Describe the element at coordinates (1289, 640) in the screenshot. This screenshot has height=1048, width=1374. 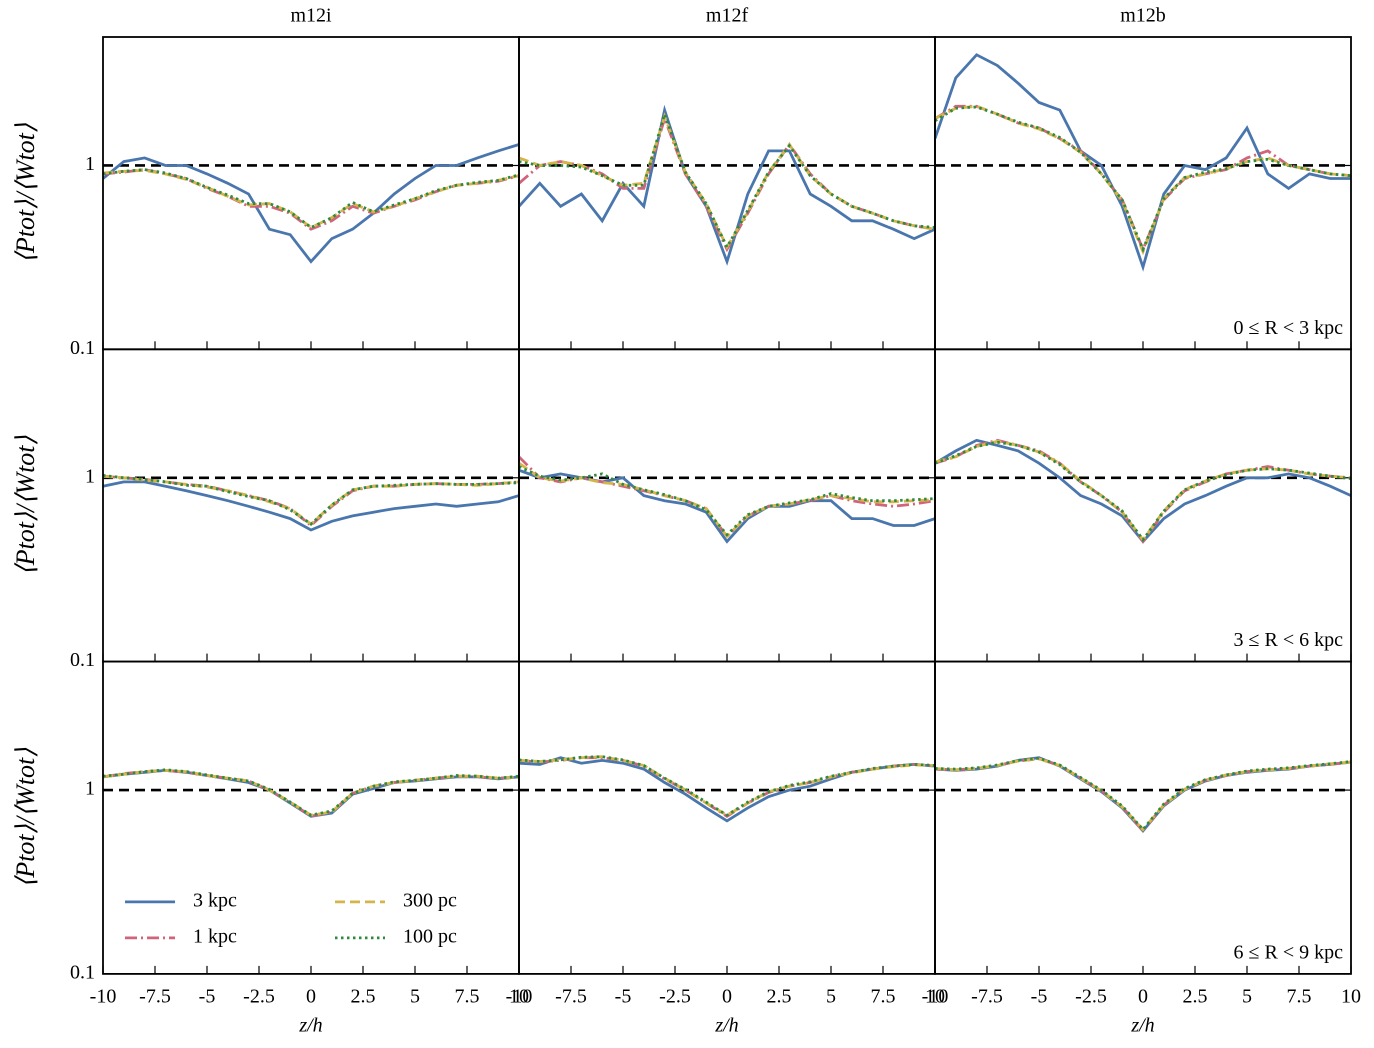
I see `annotation: 3 ≤ R < 6 kpc` at that location.